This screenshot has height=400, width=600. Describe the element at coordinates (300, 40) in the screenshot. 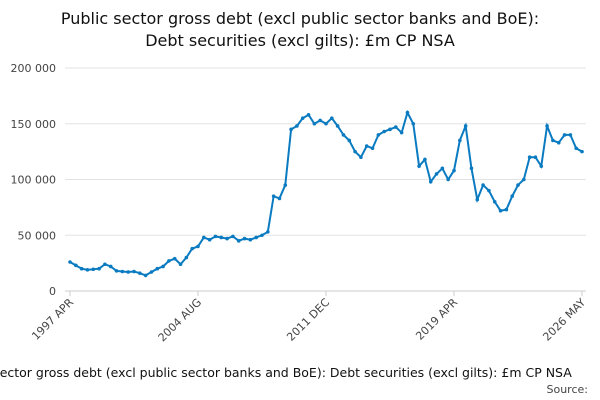

I see `chart-title: Debt securities (excl gilts): £m CP NSA` at that location.